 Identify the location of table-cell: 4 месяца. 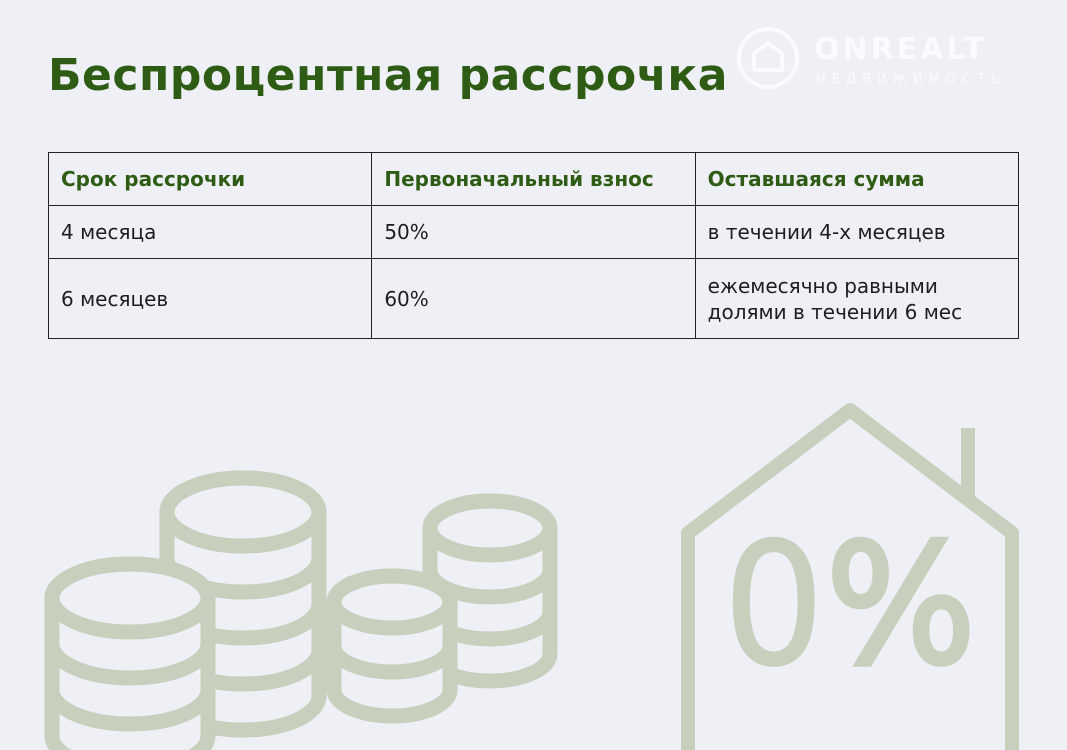
(210, 232).